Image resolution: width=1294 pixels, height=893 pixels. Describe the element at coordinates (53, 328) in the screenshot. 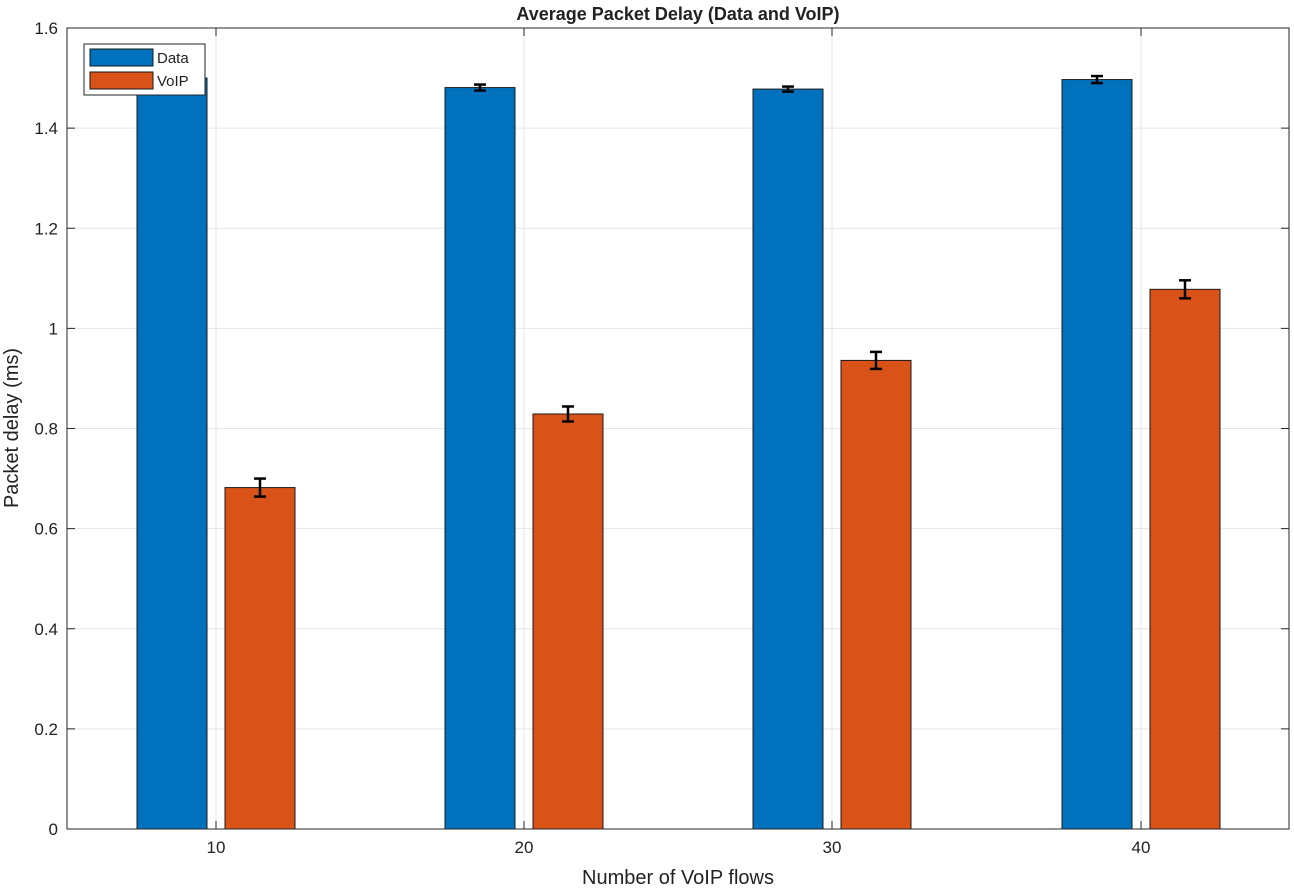

I see `y-tick-label: 1` at that location.